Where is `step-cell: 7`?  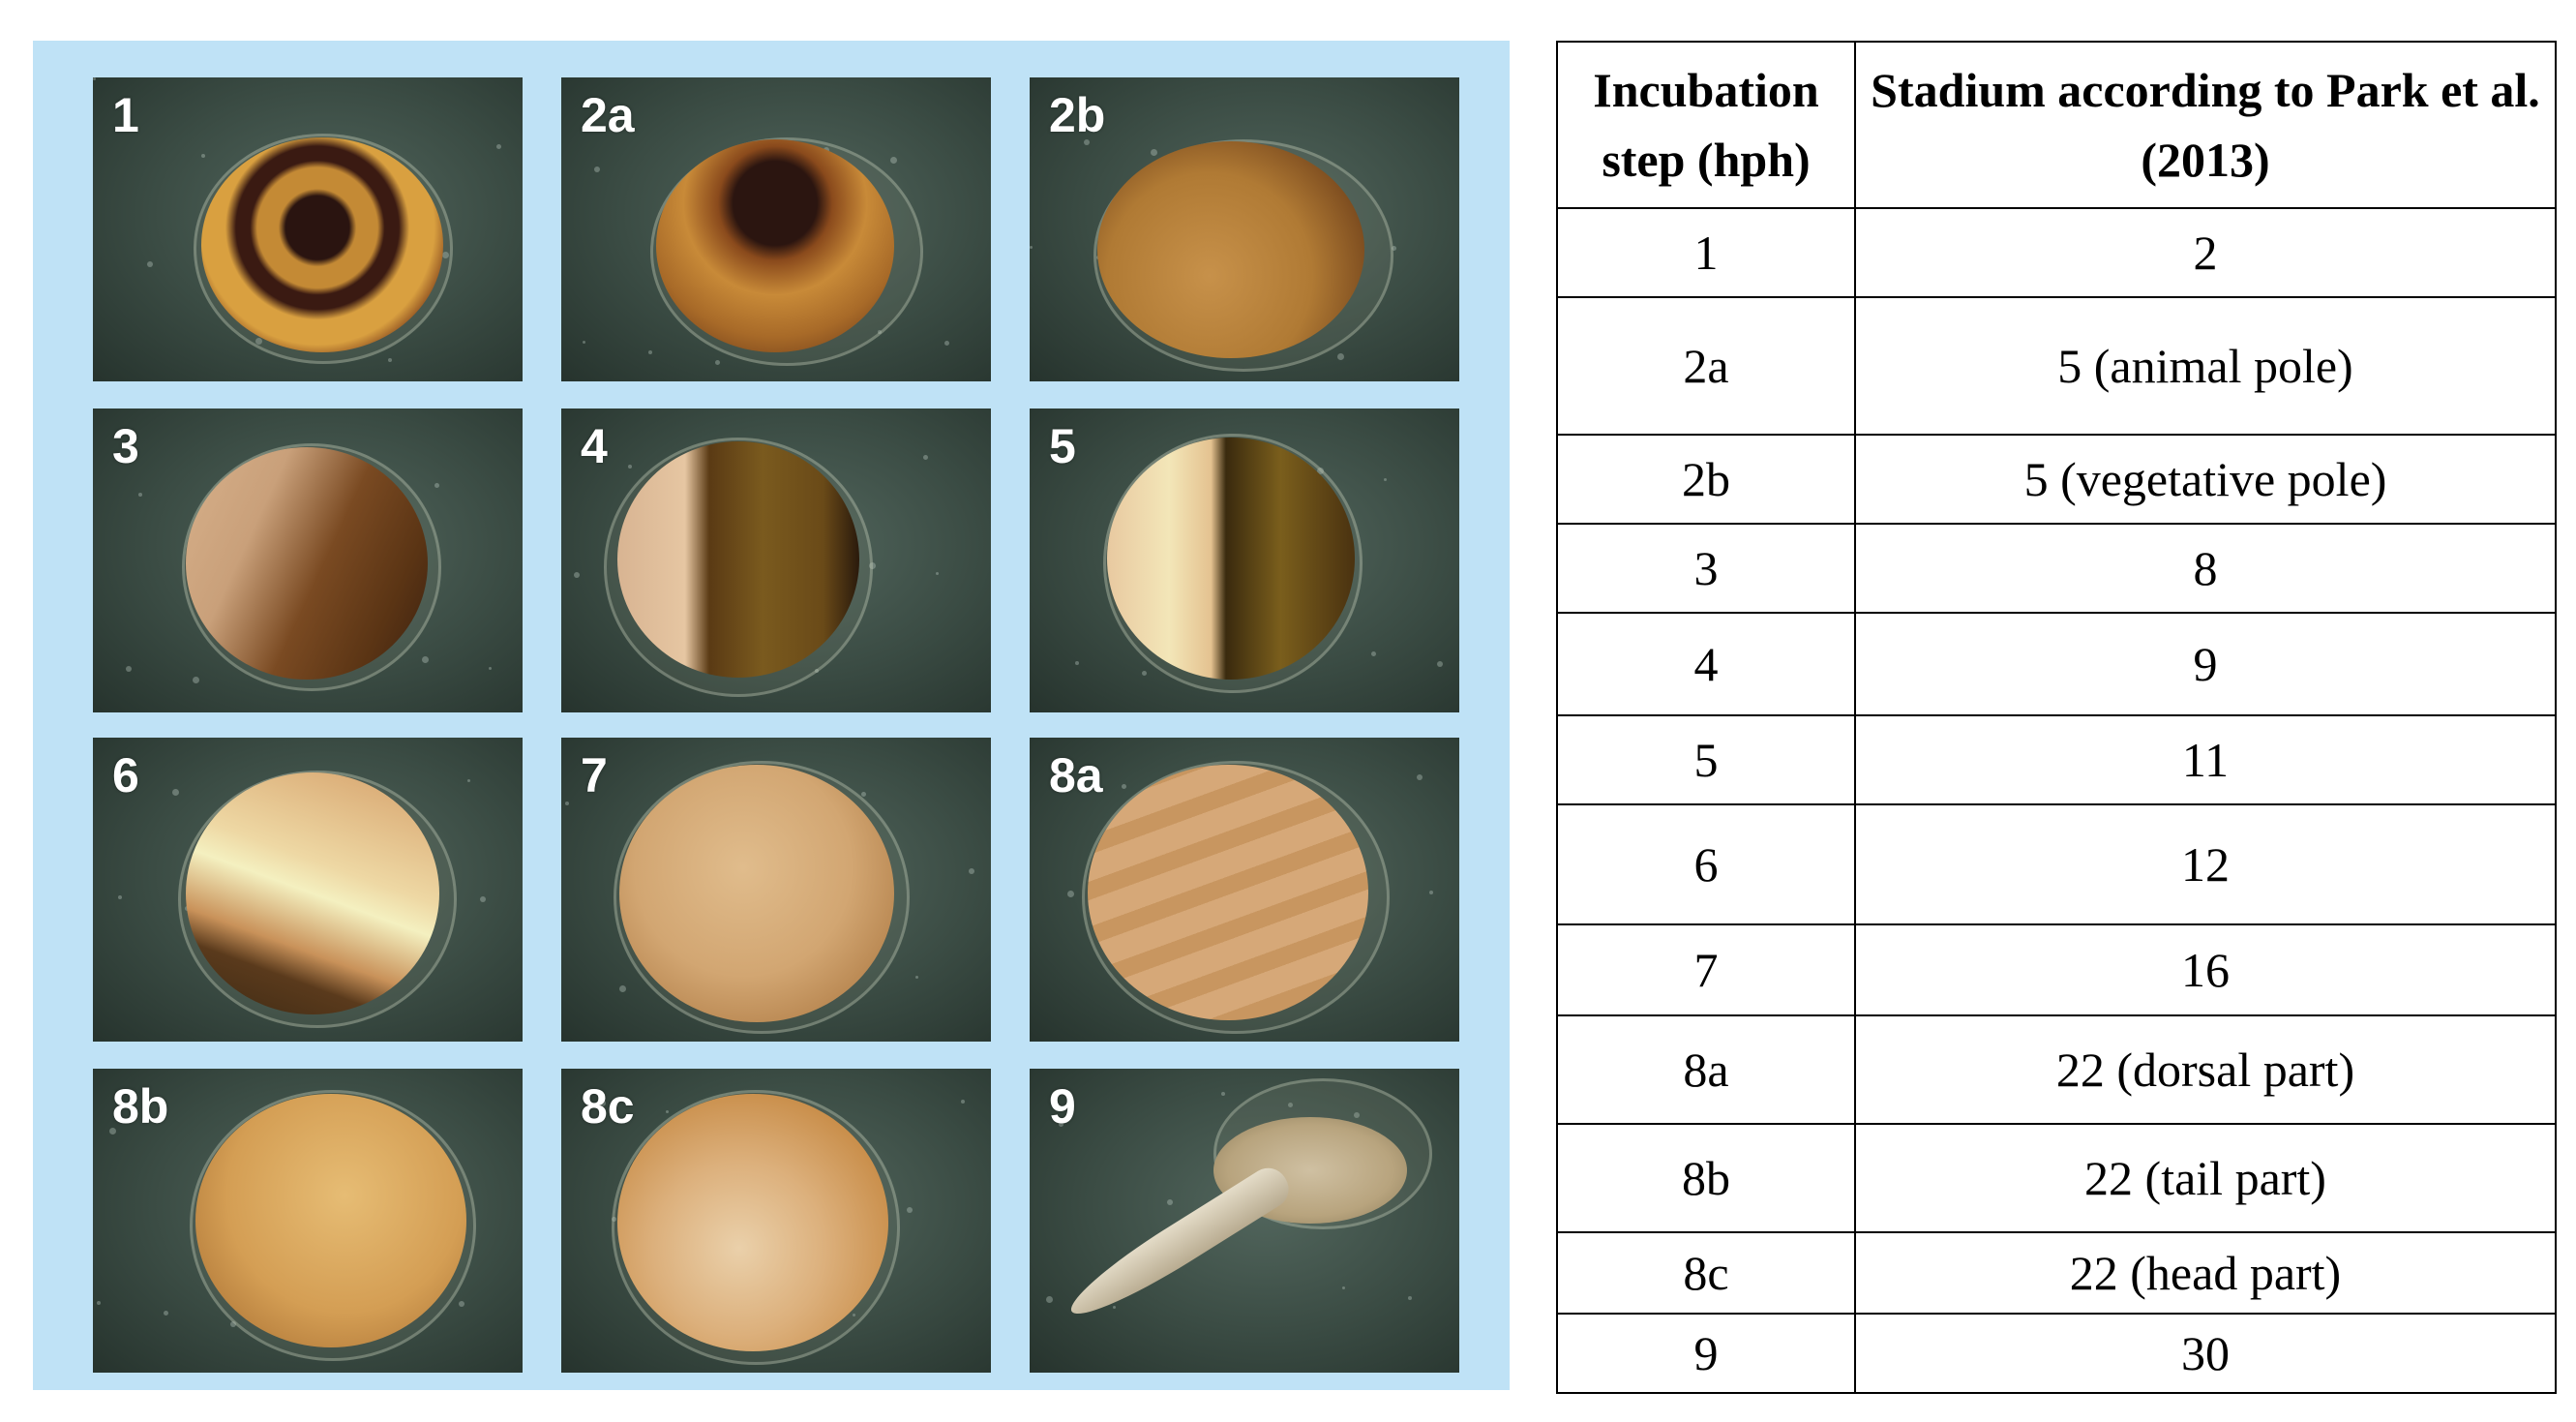
step-cell: 7 is located at coordinates (1706, 969).